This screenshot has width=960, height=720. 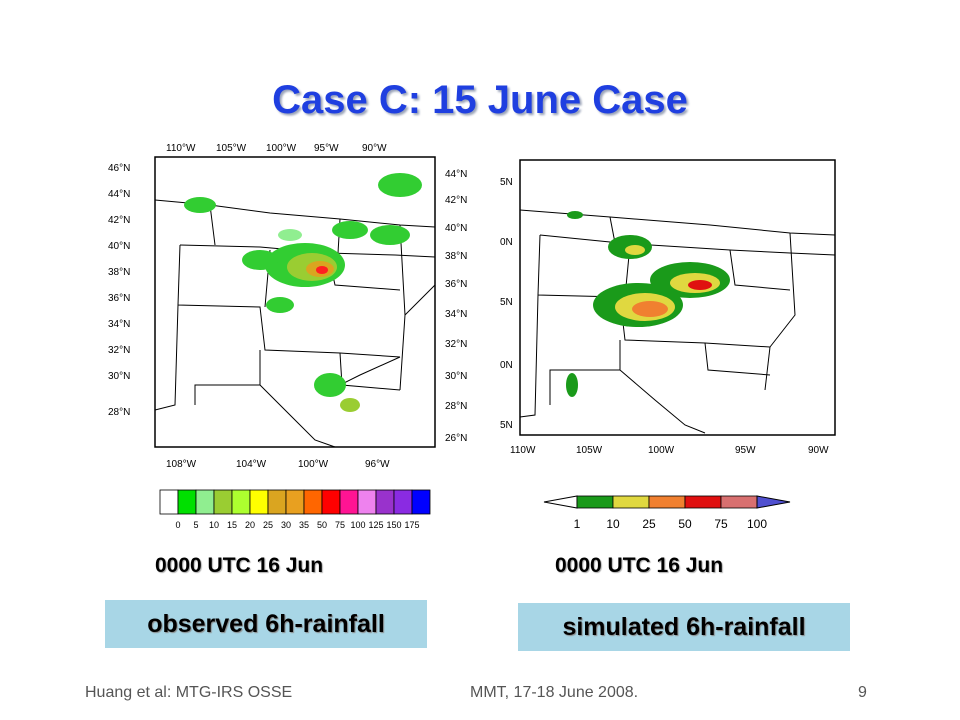 I want to click on top-tick: 105°W, so click(x=231, y=148).